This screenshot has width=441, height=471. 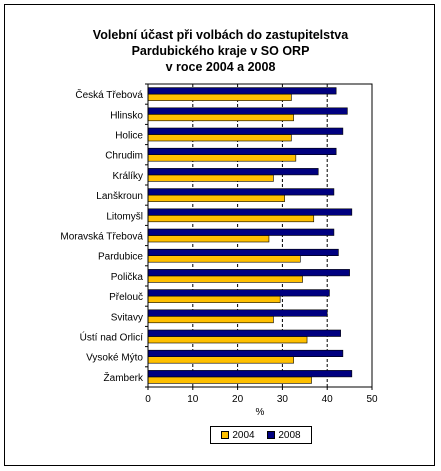 What do you see at coordinates (148, 399) in the screenshot?
I see `x-tick-label-0: 0` at bounding box center [148, 399].